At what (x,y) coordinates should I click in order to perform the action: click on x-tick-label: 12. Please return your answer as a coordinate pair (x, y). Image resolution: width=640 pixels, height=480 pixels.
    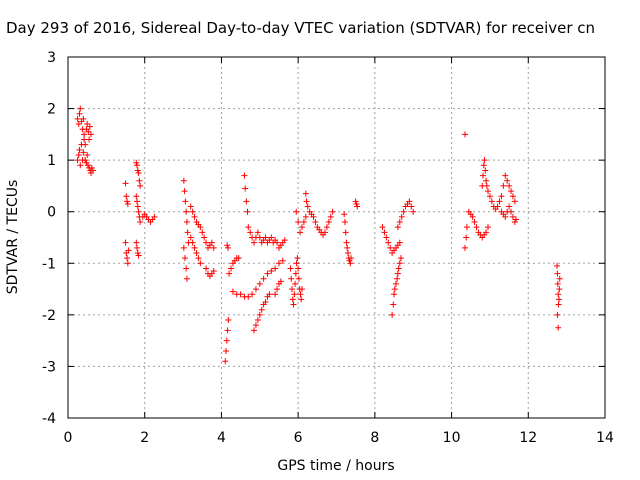
    Looking at the image, I should click on (528, 438).